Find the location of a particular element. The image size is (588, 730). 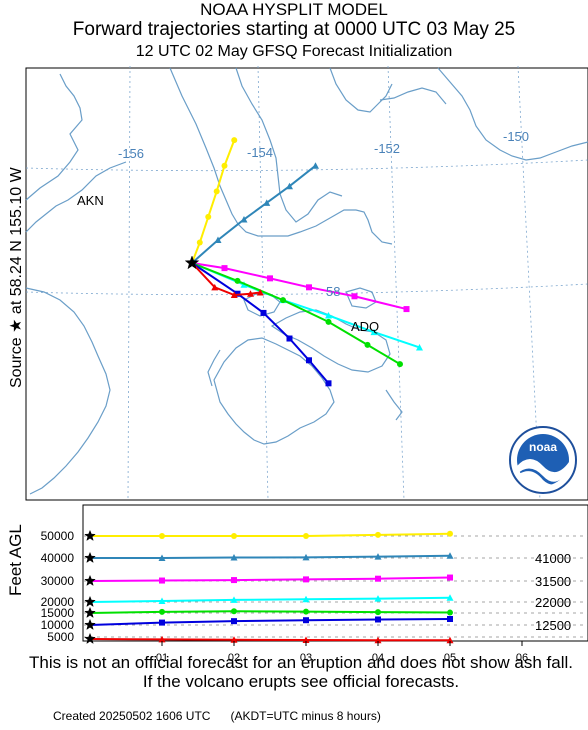

x-tick-label: 01 is located at coordinates (162, 658).